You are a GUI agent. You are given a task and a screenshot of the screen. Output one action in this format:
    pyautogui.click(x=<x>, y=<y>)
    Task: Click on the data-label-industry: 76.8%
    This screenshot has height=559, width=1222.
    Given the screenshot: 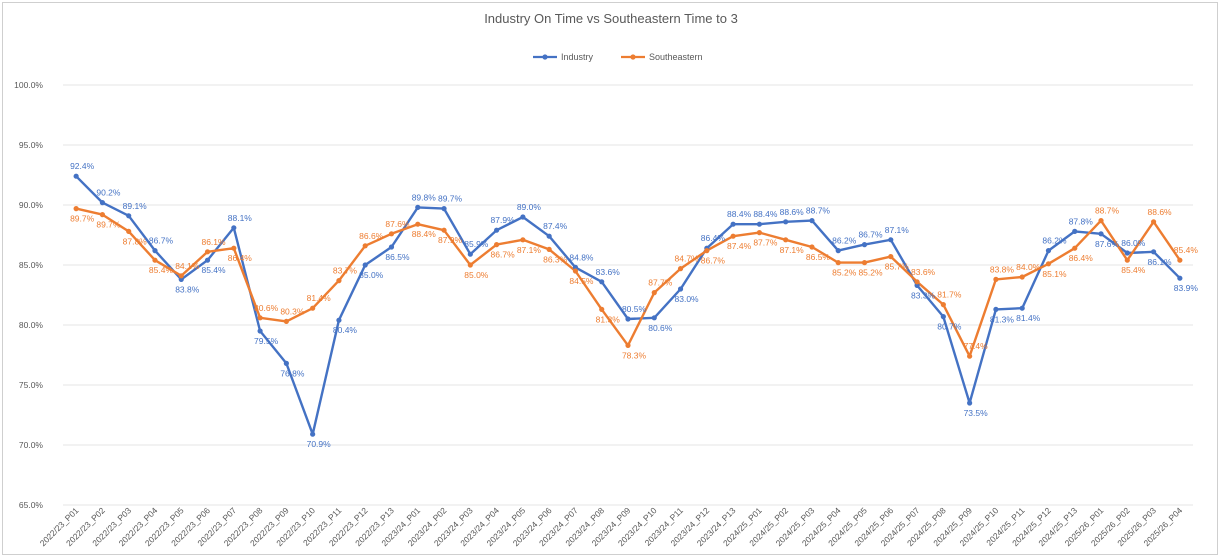 What is the action you would take?
    pyautogui.click(x=292, y=373)
    